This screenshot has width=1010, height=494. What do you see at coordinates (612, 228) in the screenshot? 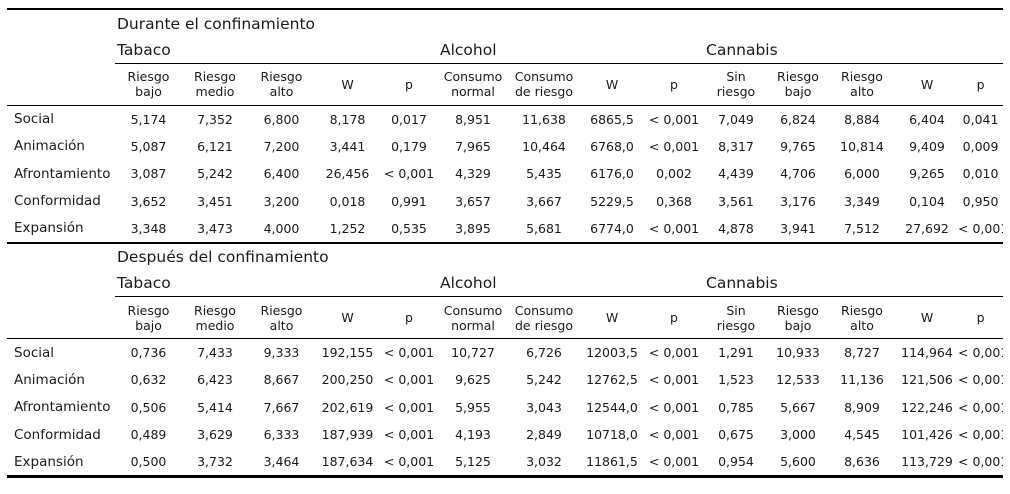
I see `table-cell: 6774,0` at bounding box center [612, 228].